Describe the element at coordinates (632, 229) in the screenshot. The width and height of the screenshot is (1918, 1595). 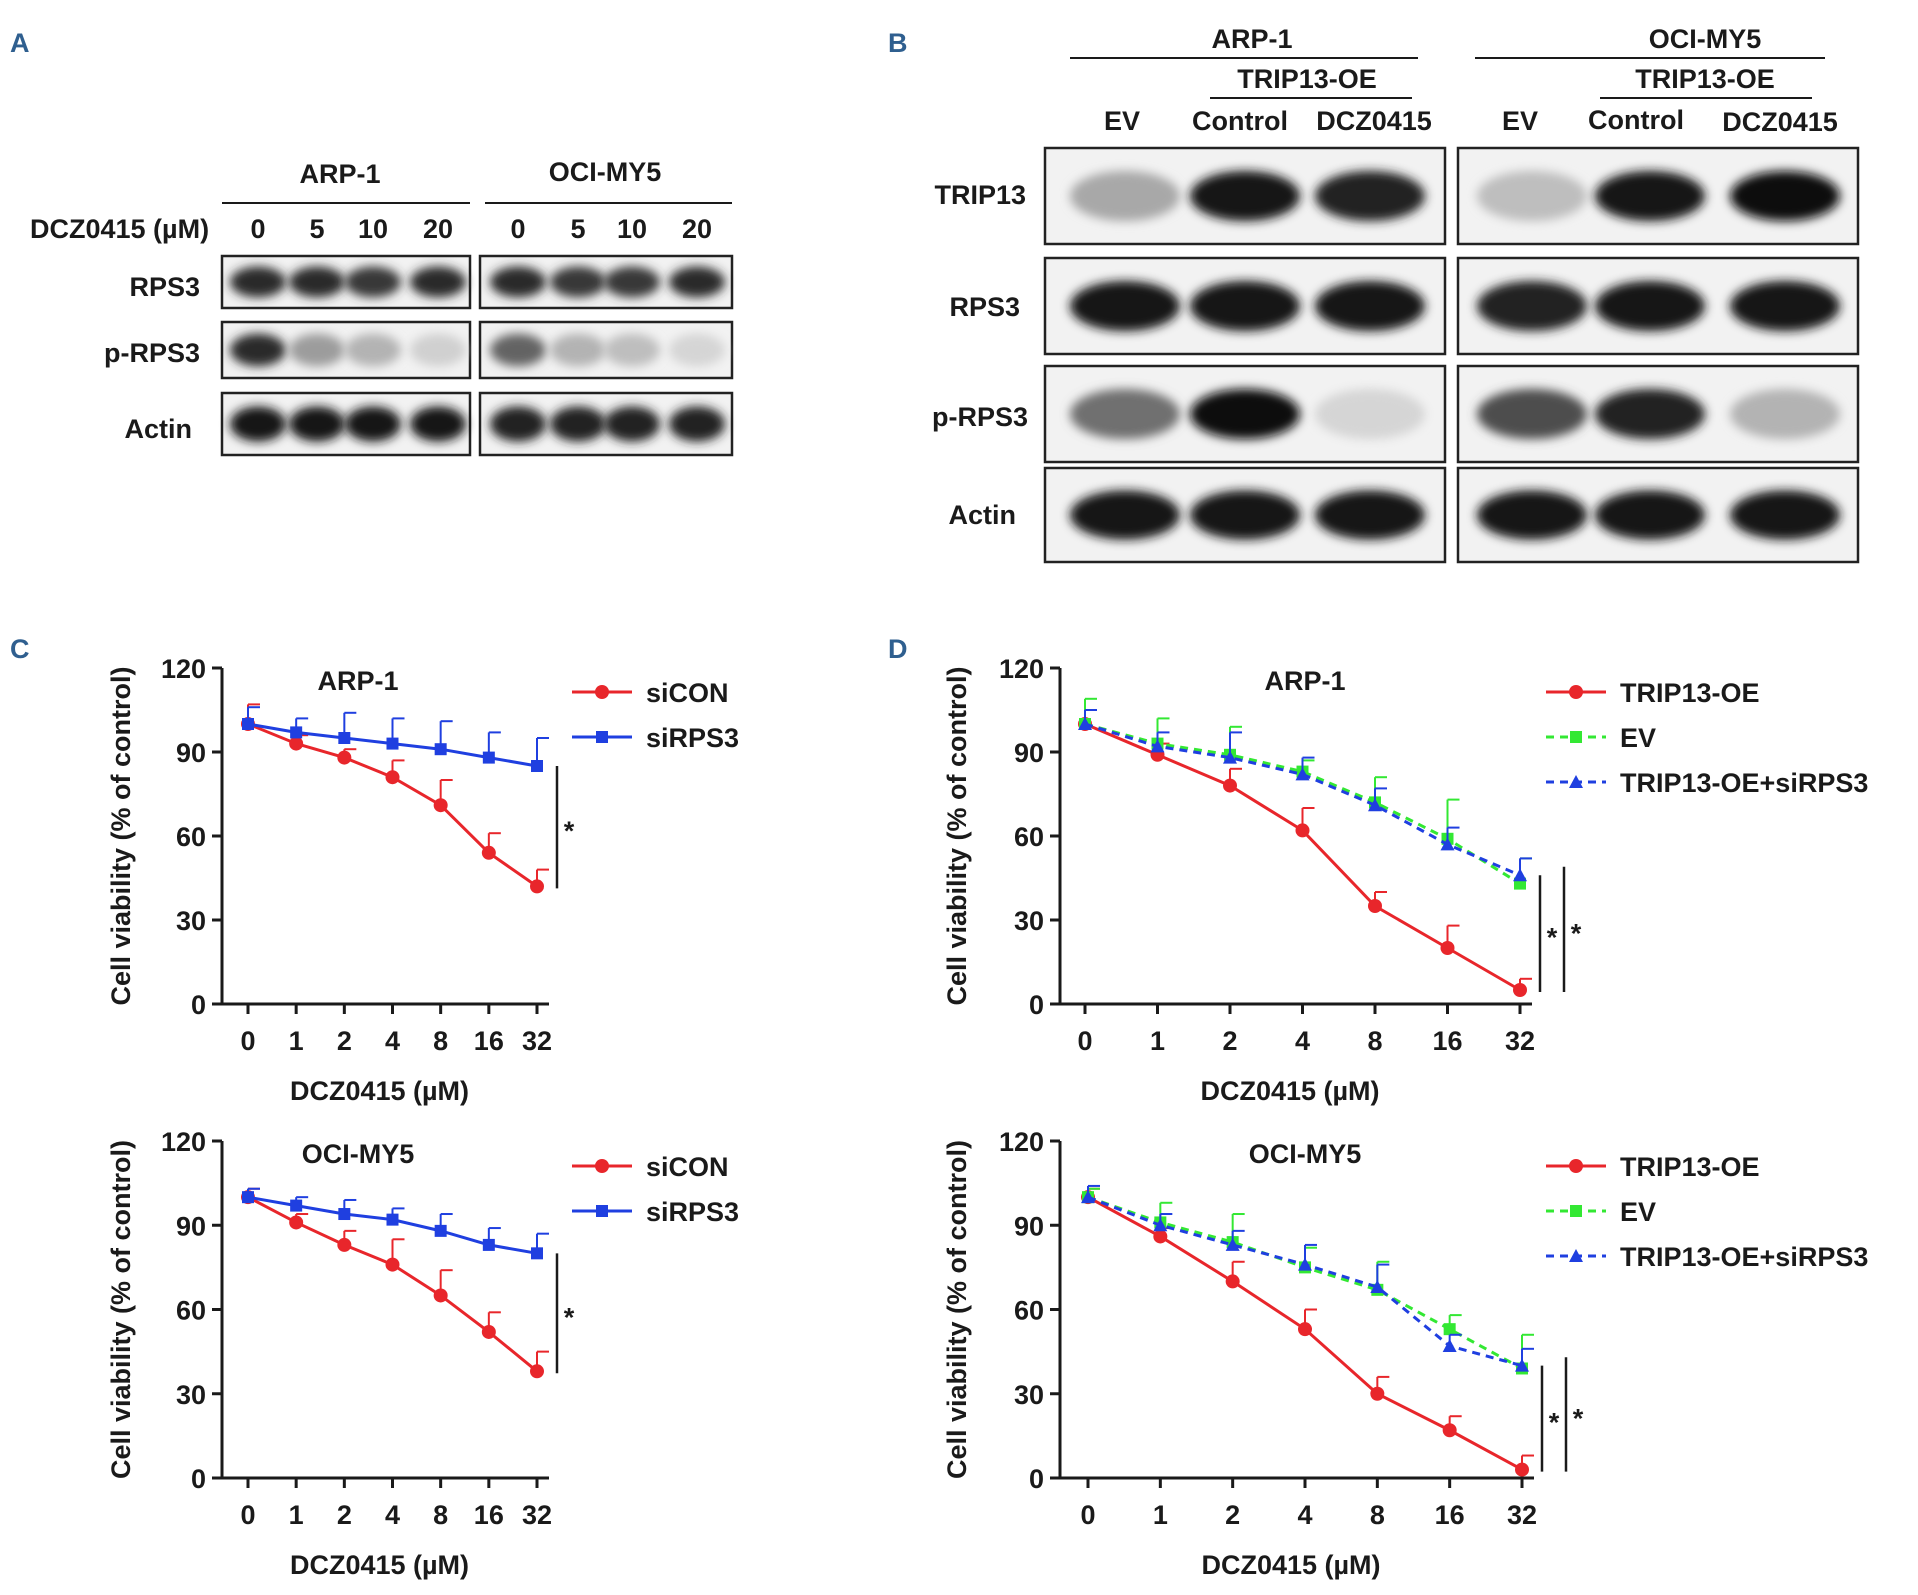
I see `dose-tick: 10` at that location.